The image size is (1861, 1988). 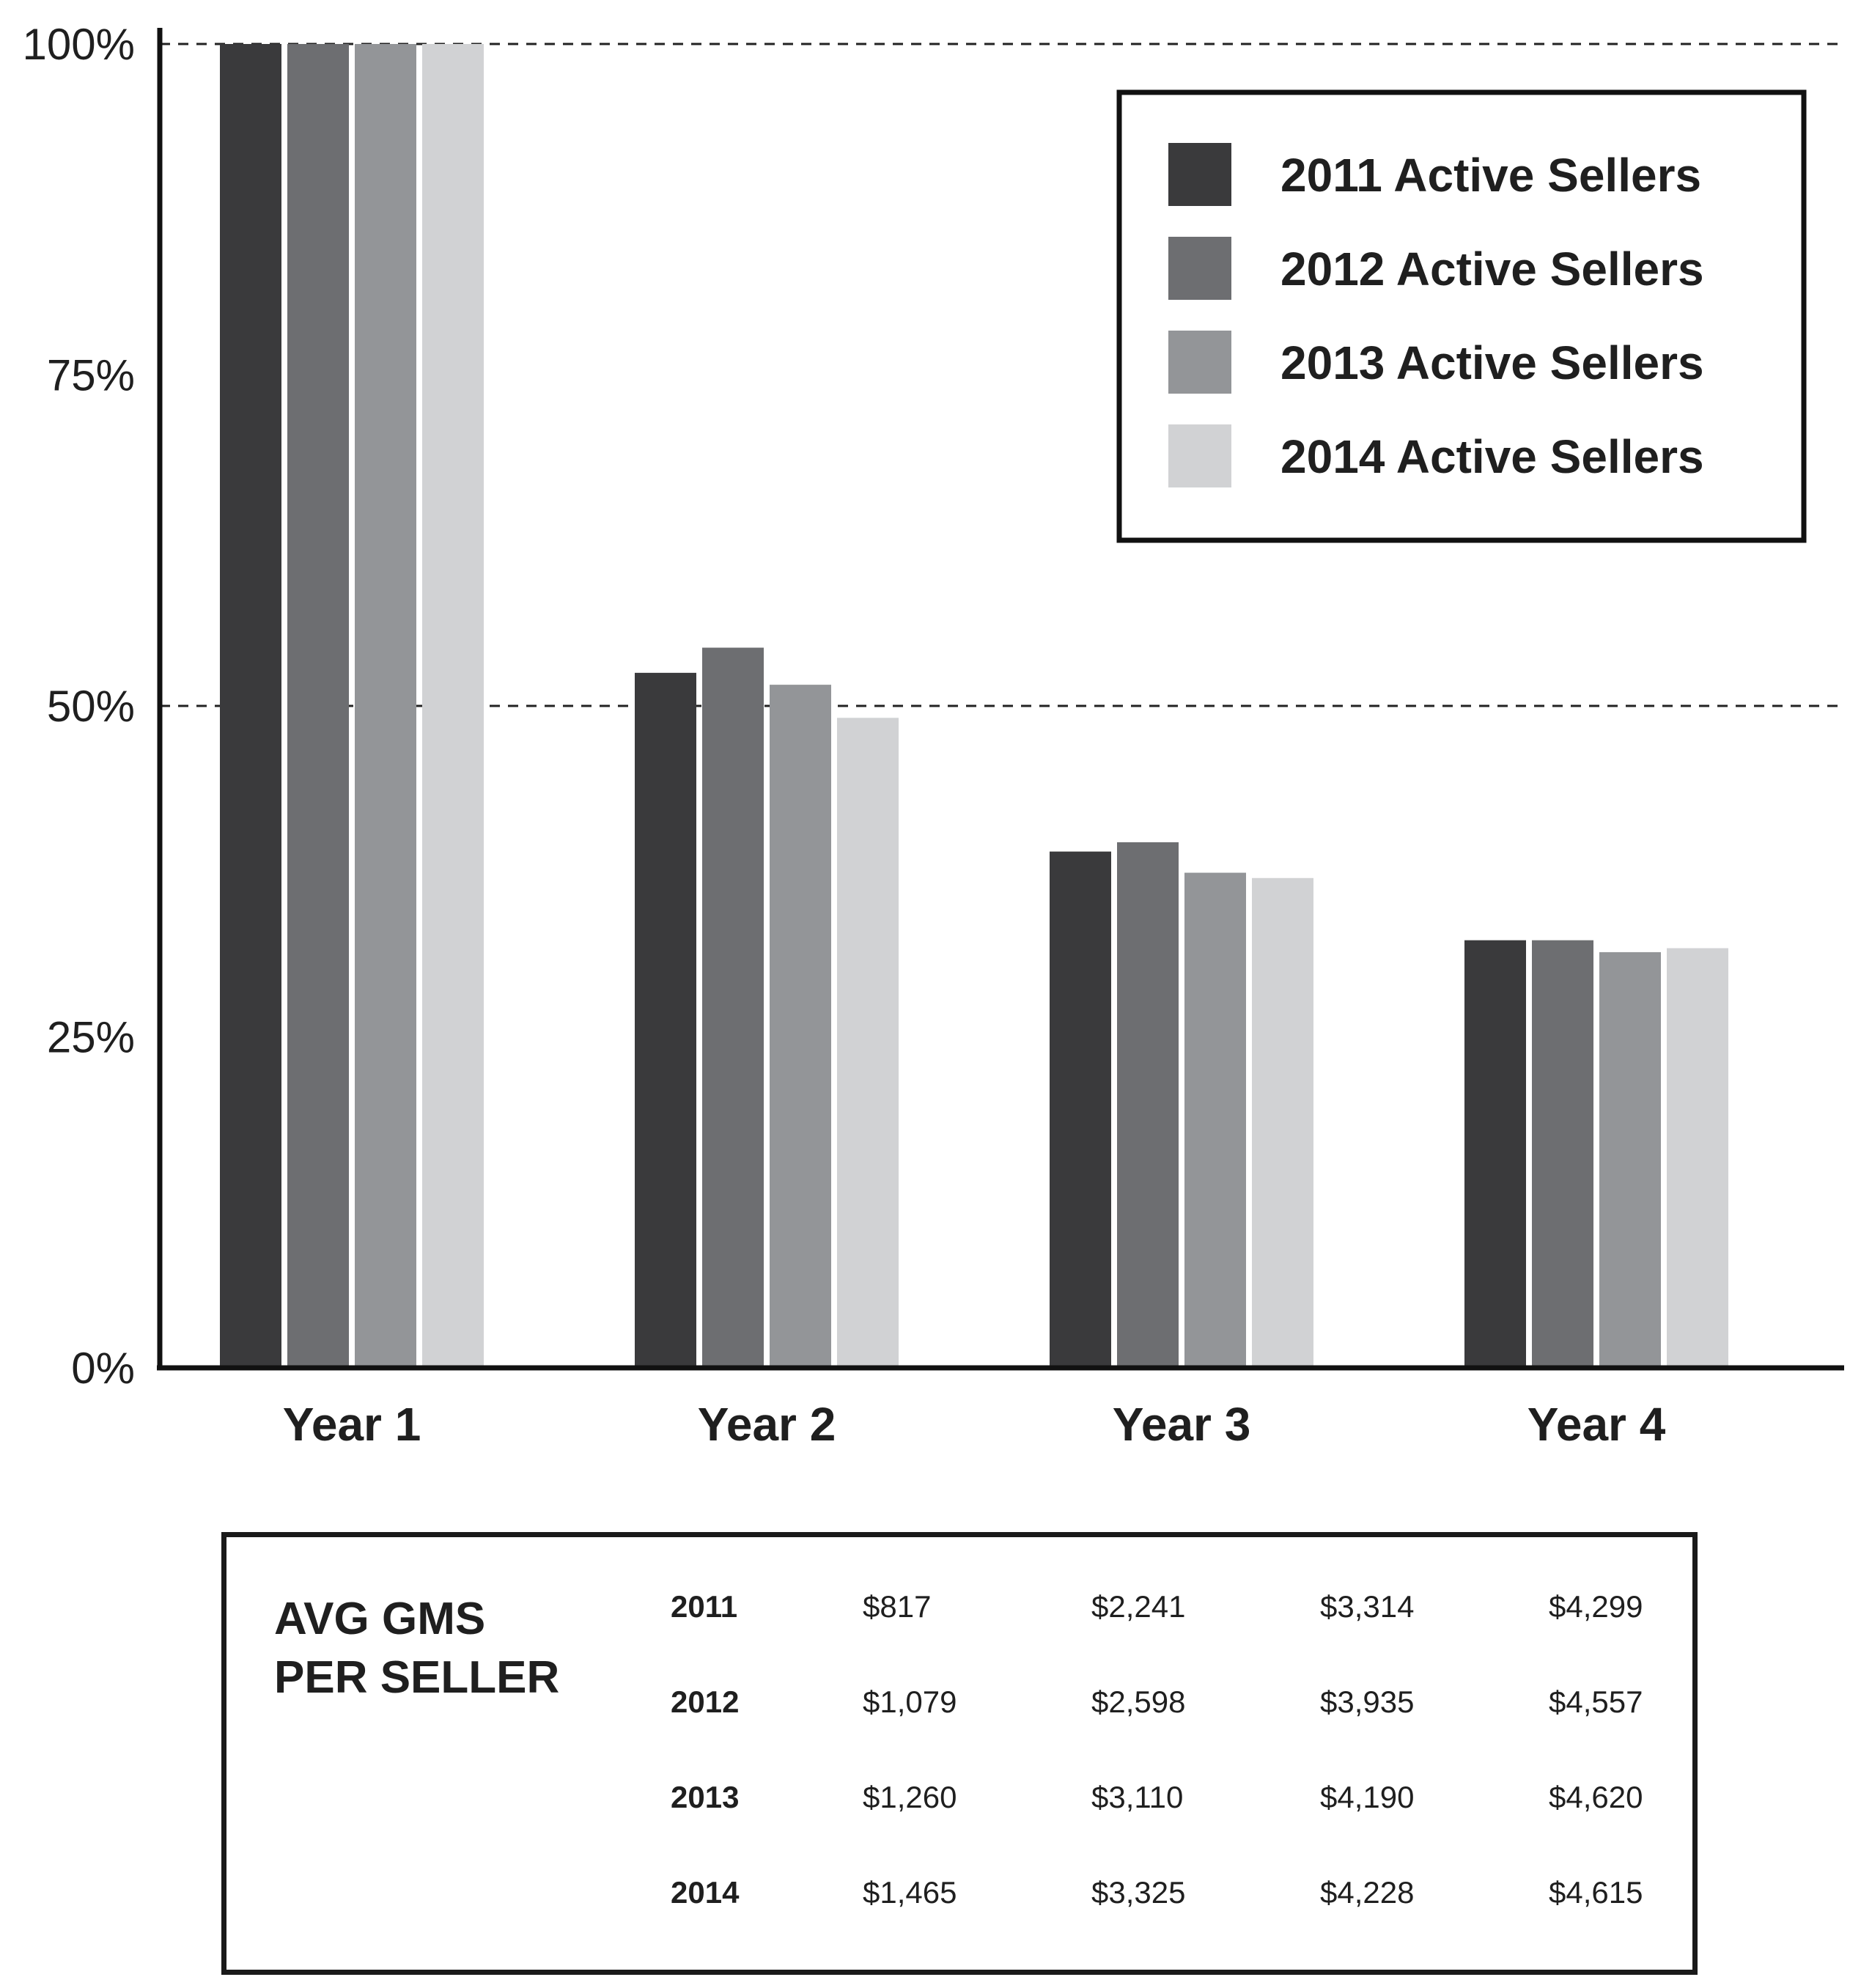 What do you see at coordinates (1490, 175) in the screenshot?
I see `legend-label: 2011 Active Sellers` at bounding box center [1490, 175].